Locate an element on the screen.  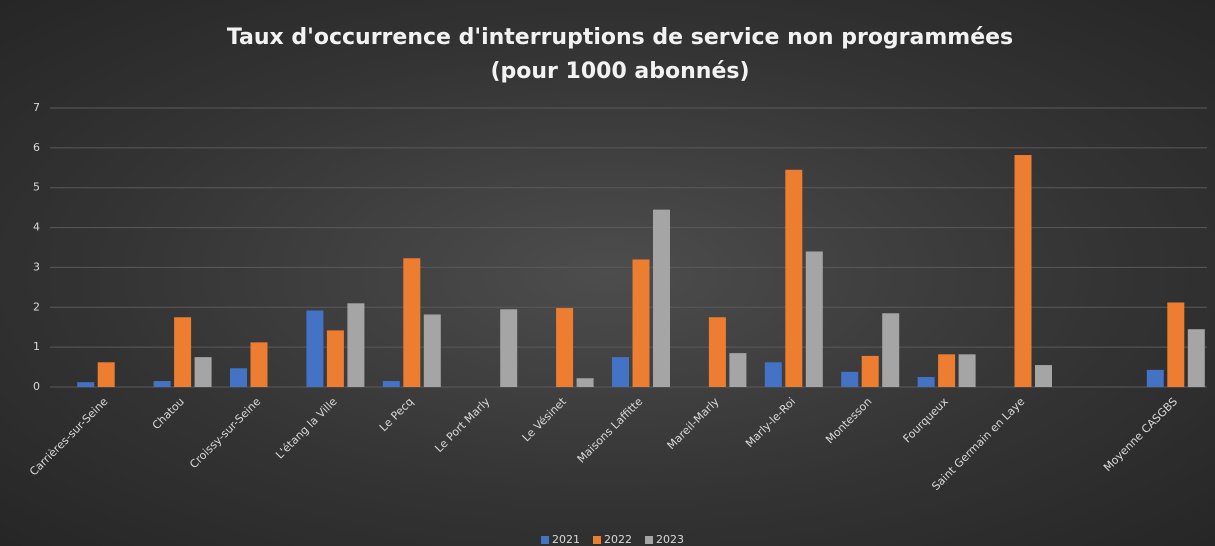
x-tick-label: Moyenne CASGBS is located at coordinates (1140, 434).